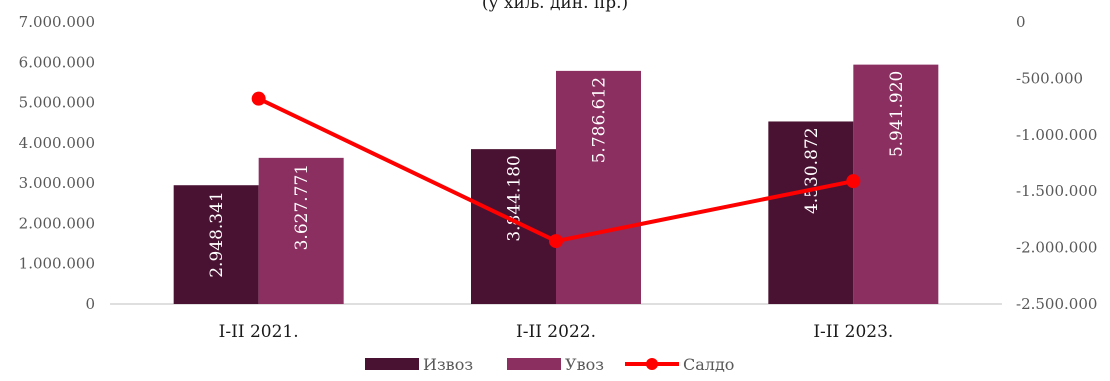 This screenshot has width=1110, height=381. What do you see at coordinates (217, 234) in the screenshot?
I see `bar-data-label: 2.948.341` at bounding box center [217, 234].